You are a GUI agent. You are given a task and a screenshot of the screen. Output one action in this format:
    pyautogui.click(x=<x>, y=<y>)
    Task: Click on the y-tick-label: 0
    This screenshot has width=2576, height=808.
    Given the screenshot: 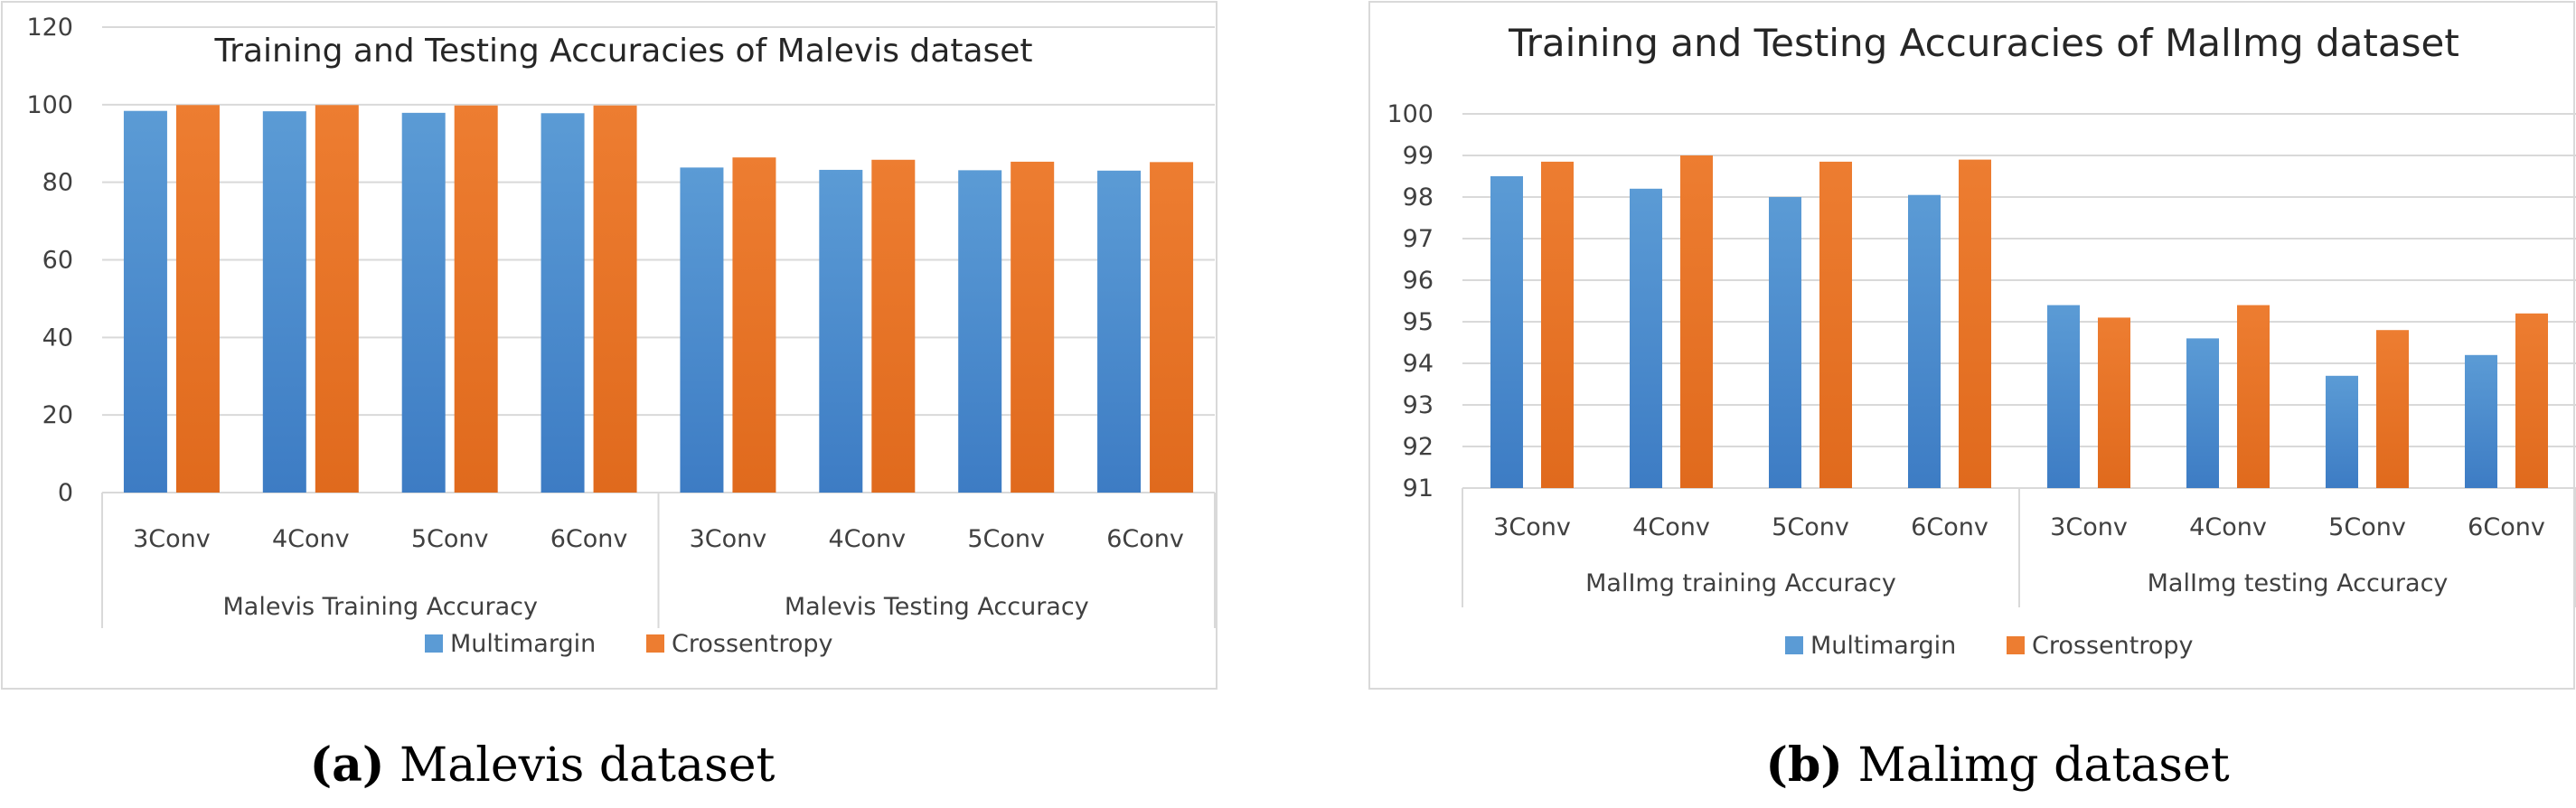 What is the action you would take?
    pyautogui.click(x=65, y=493)
    